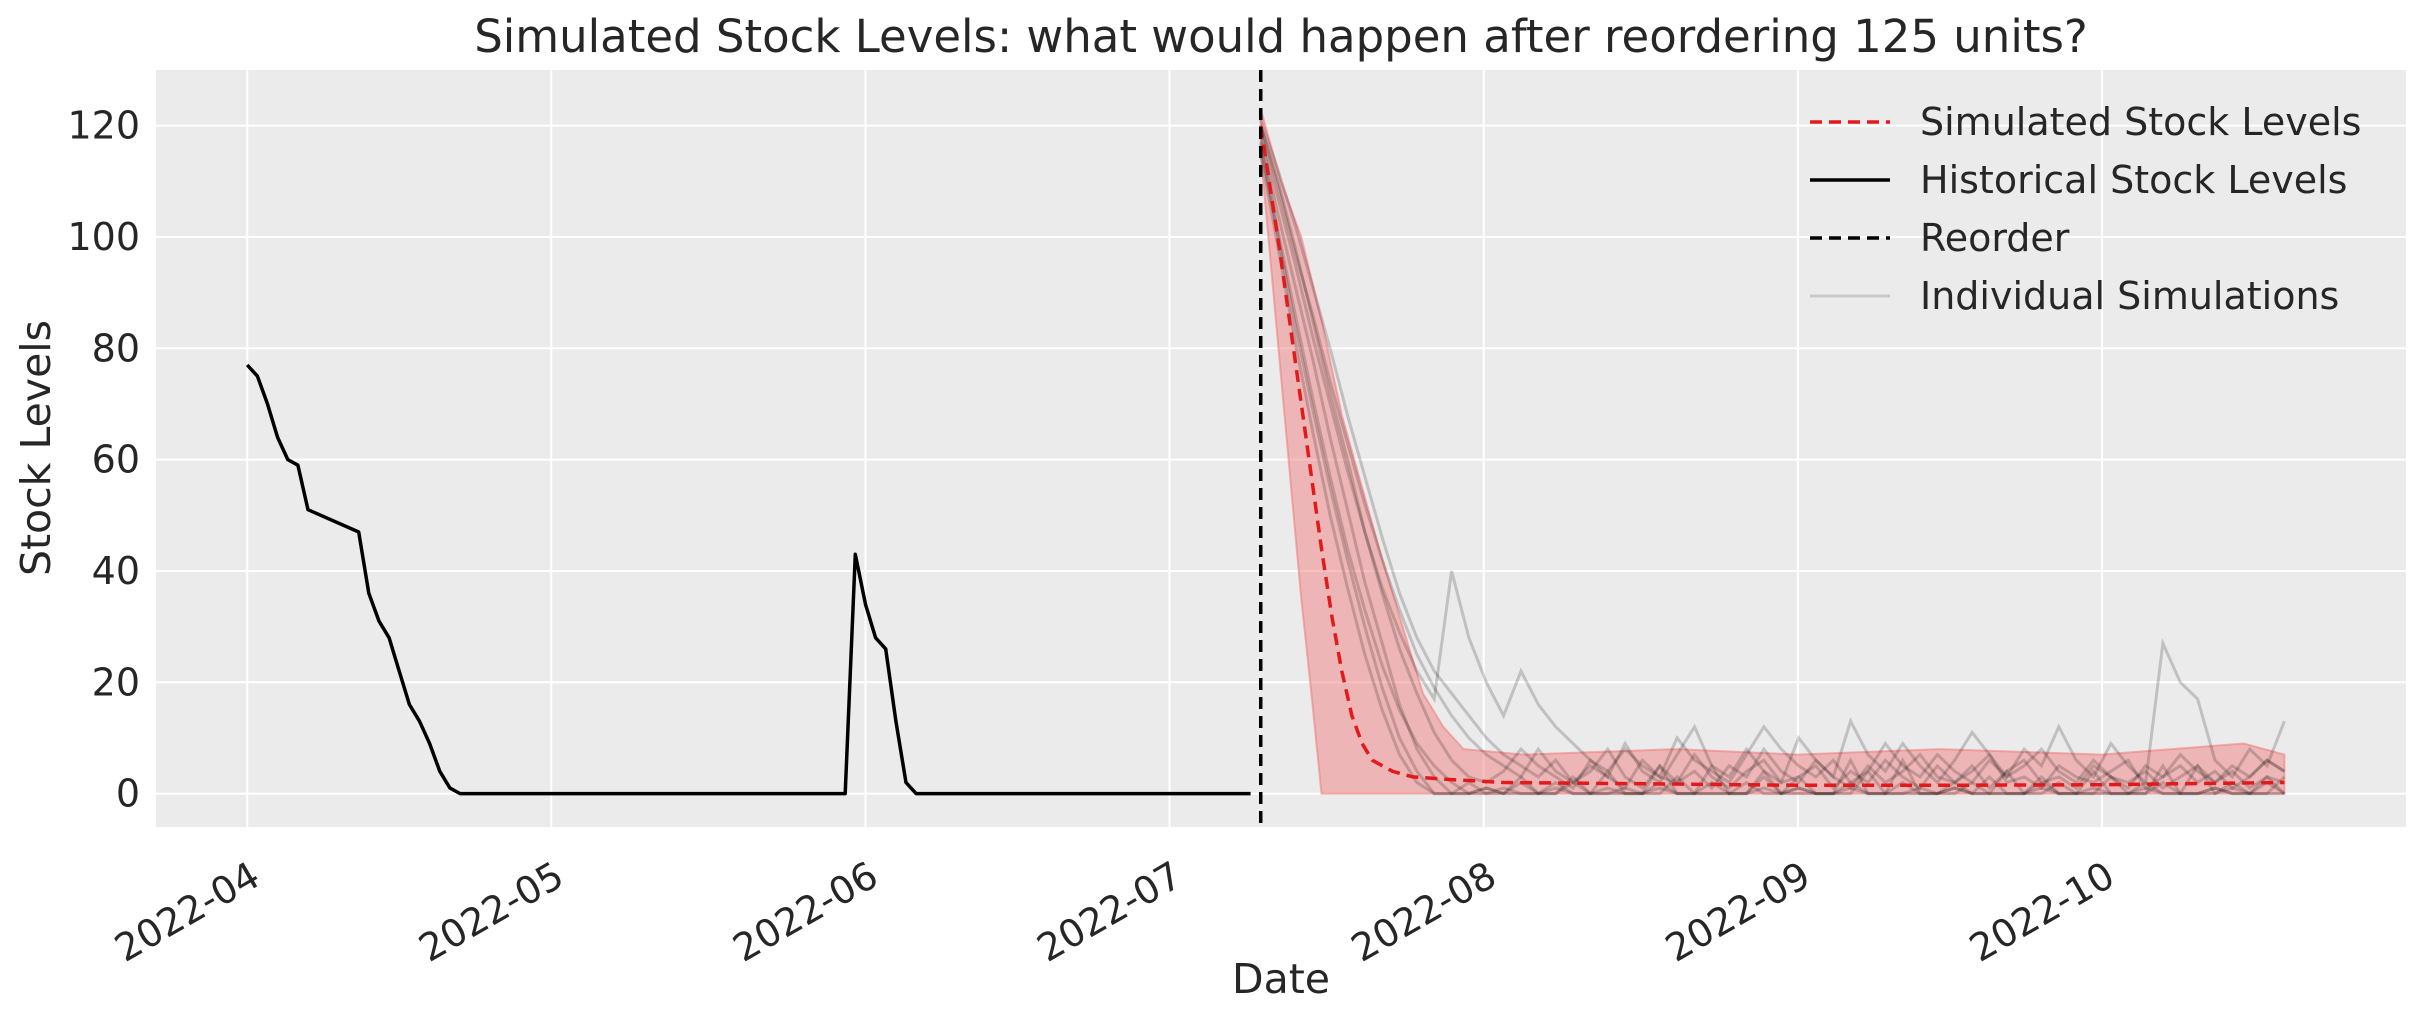 The height and width of the screenshot is (1023, 2423). What do you see at coordinates (1995, 238) in the screenshot?
I see `legend-label: Reorder` at bounding box center [1995, 238].